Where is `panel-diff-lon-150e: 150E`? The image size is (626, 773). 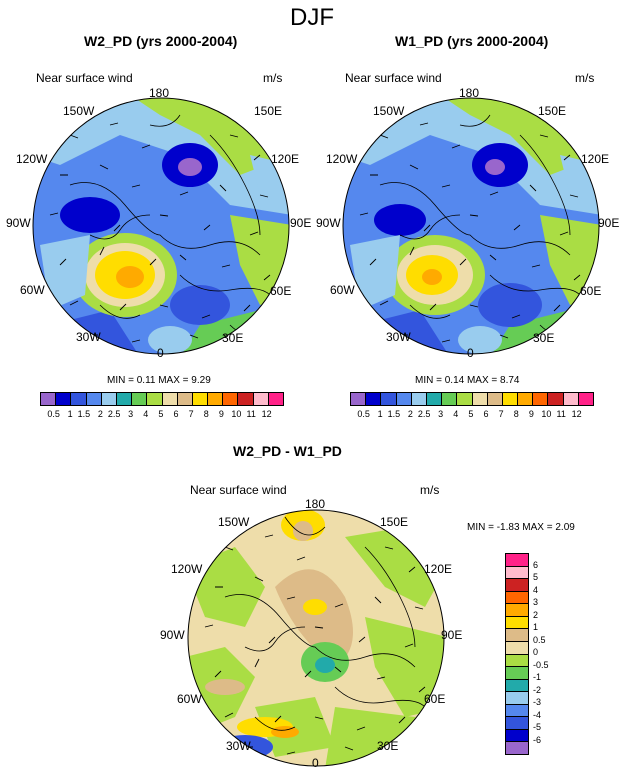 panel-diff-lon-150e: 150E is located at coordinates (394, 522).